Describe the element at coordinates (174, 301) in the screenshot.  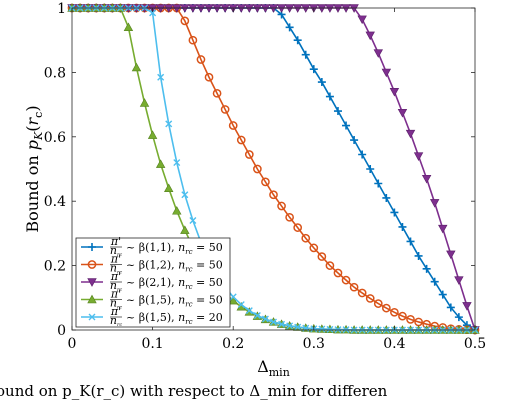
I see `legend-label-4: ~ β(1,5), nrc = 50` at that location.